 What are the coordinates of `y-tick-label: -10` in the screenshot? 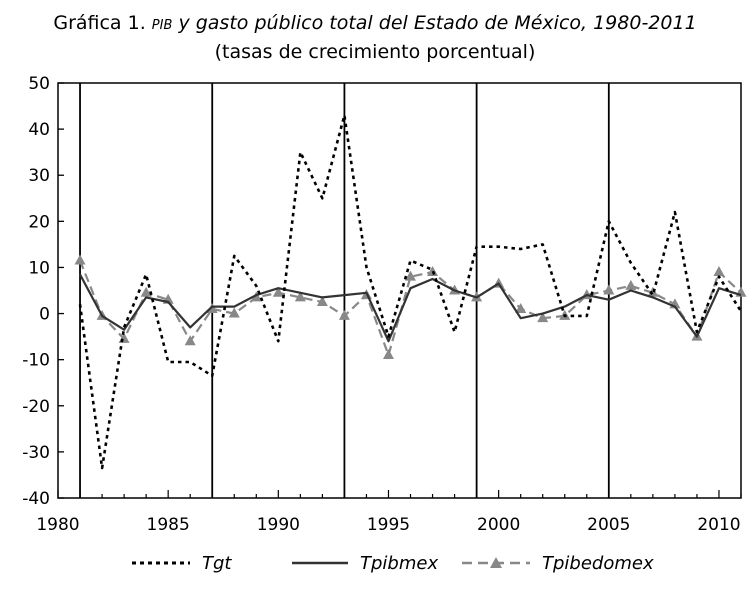 It's located at (36, 361).